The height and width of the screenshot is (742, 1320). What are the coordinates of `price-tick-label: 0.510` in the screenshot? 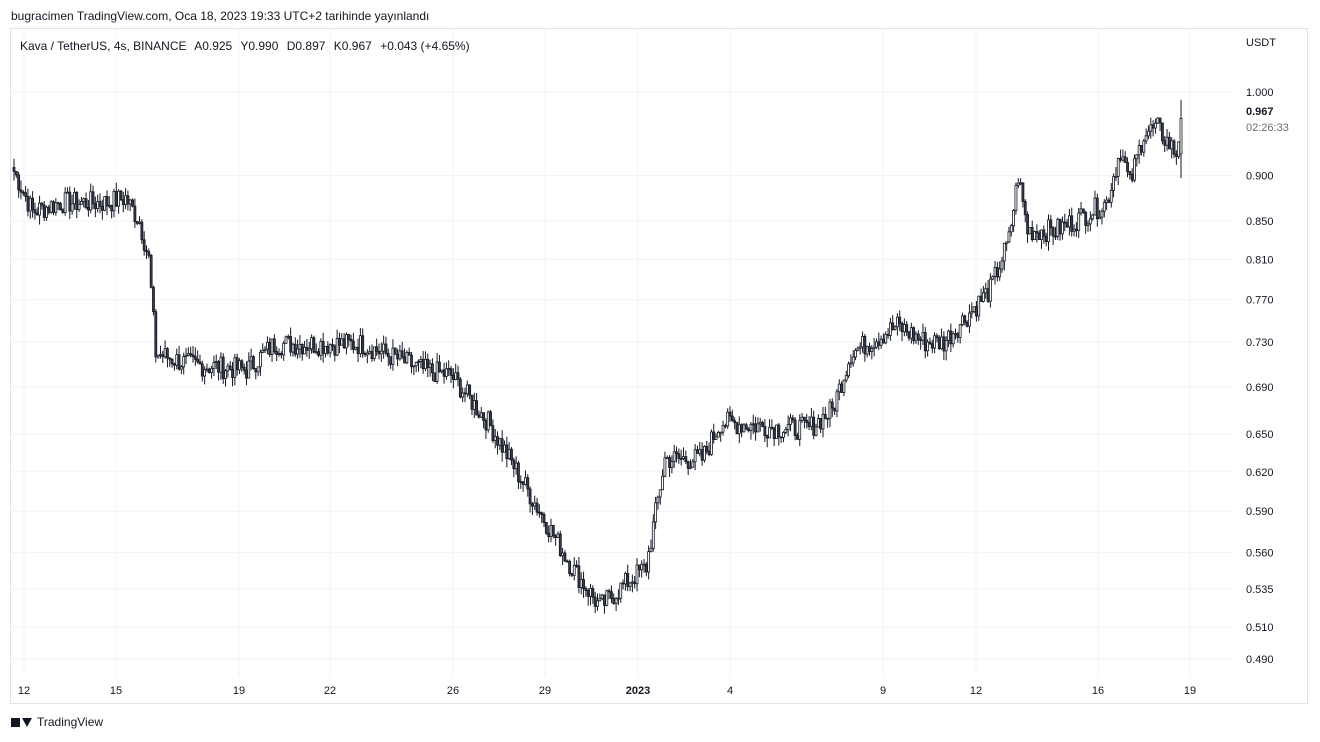 It's located at (1260, 628).